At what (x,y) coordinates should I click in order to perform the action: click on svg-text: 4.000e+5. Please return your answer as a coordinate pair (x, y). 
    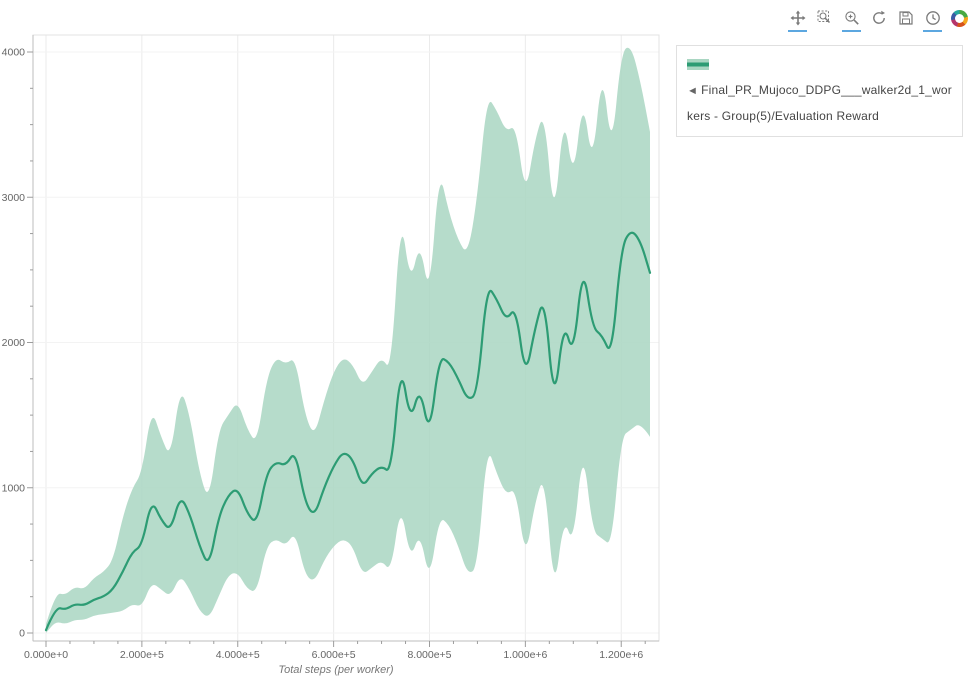
    Looking at the image, I should click on (238, 655).